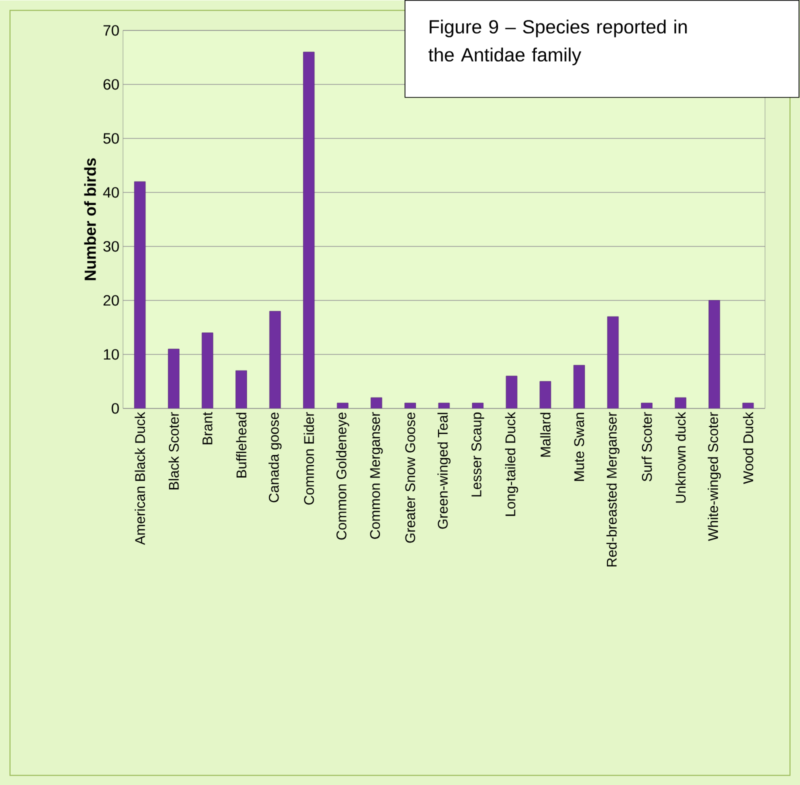 This screenshot has height=785, width=800. Describe the element at coordinates (376, 475) in the screenshot. I see `x-tick-label: Common Merganser` at that location.